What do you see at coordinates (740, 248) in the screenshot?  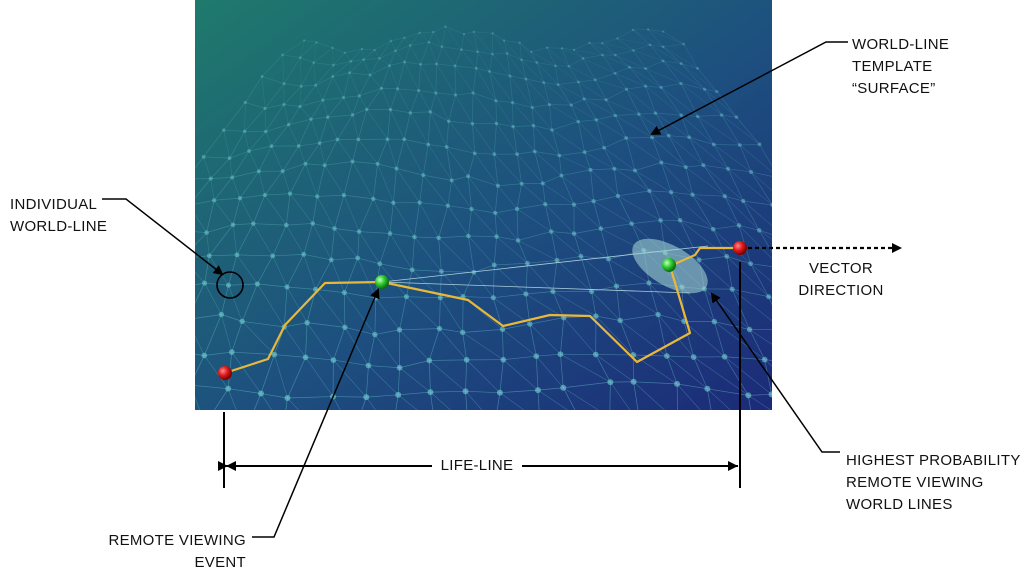 I see `end-point-marker` at bounding box center [740, 248].